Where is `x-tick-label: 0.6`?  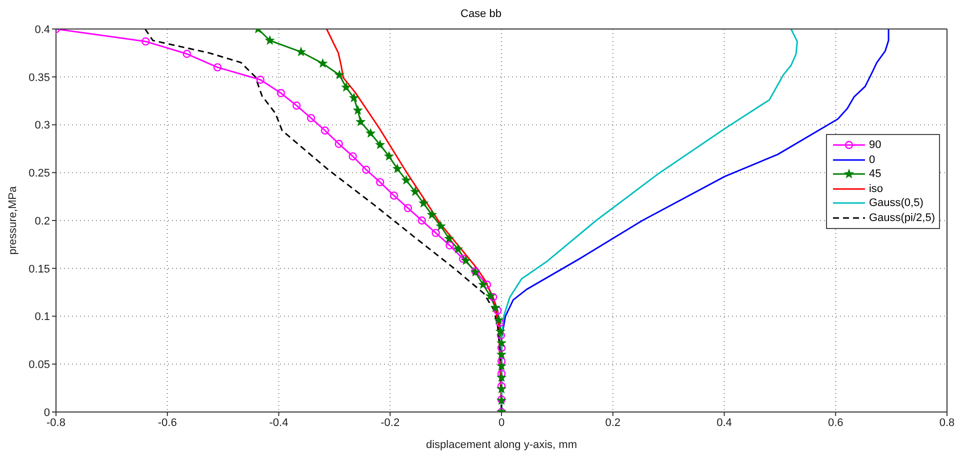
x-tick-label: 0.6 is located at coordinates (836, 422).